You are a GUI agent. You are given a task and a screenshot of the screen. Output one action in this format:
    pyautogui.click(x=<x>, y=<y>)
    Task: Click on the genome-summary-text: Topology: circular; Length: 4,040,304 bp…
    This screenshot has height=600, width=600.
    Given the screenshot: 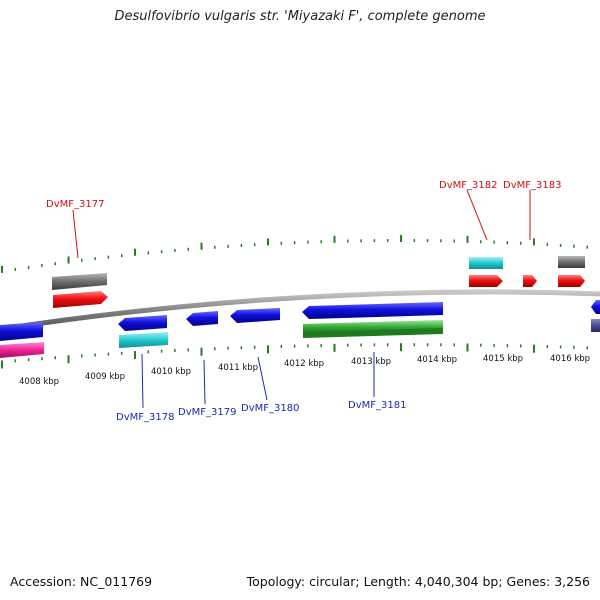 What is the action you would take?
    pyautogui.click(x=418, y=581)
    